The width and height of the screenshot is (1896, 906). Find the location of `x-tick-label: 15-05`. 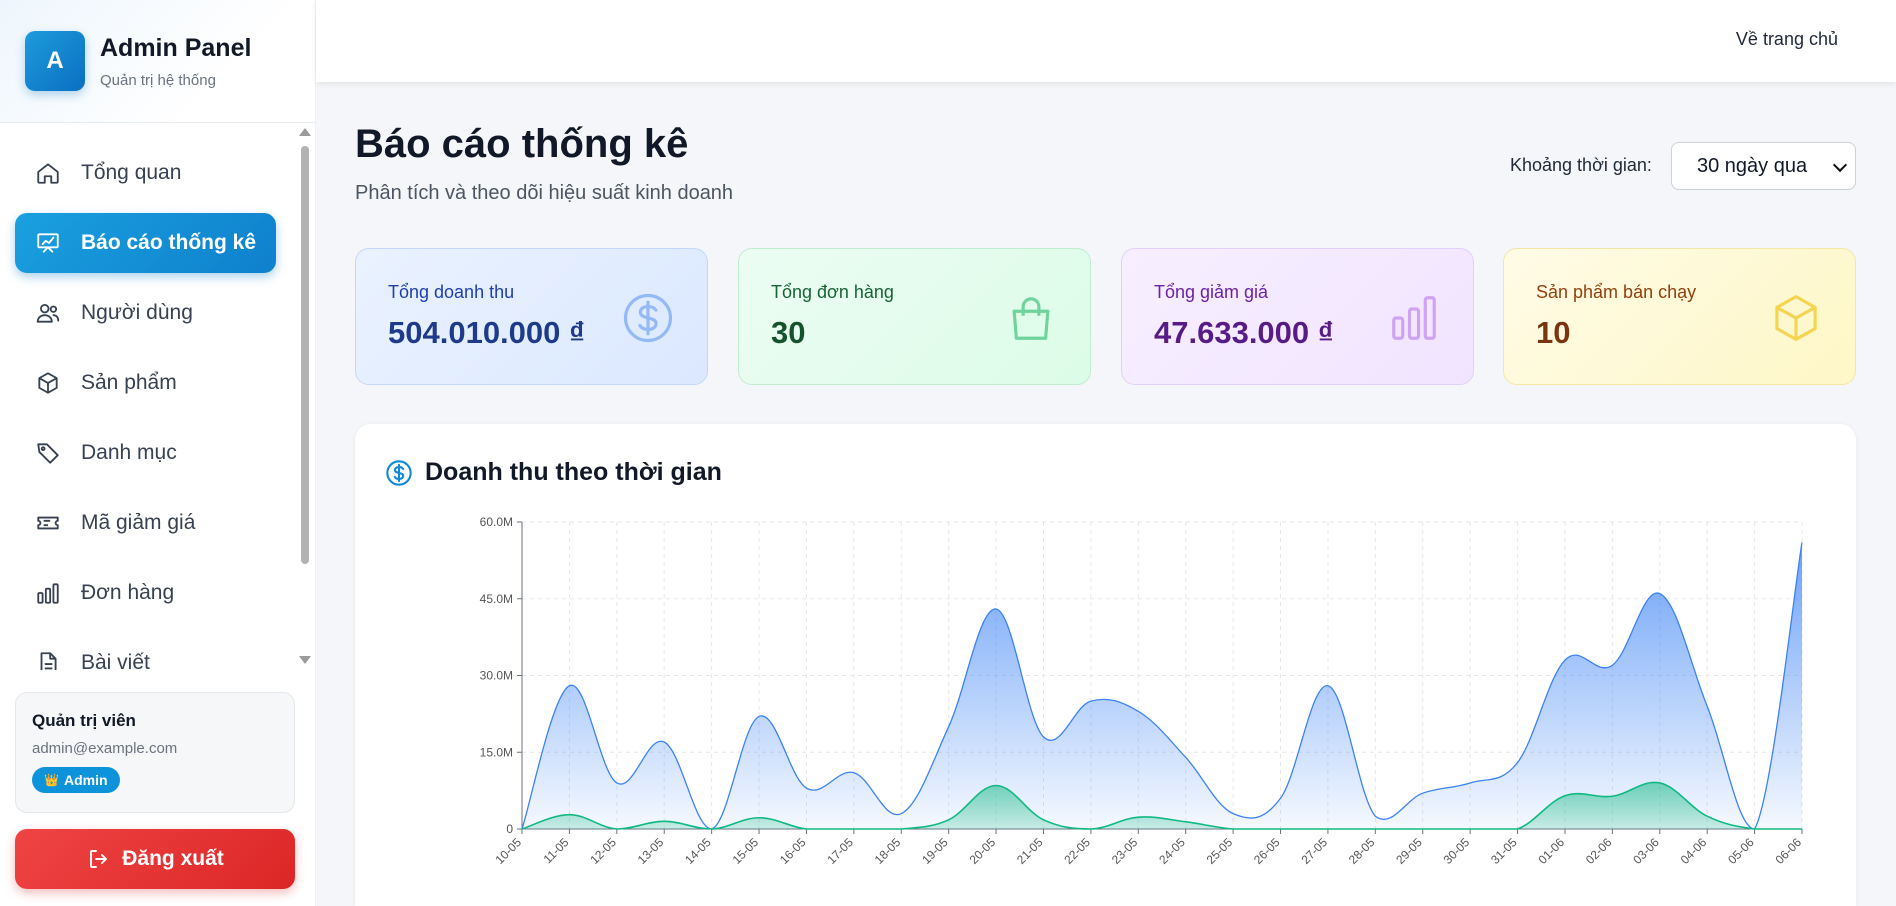

x-tick-label: 15-05 is located at coordinates (746, 851).